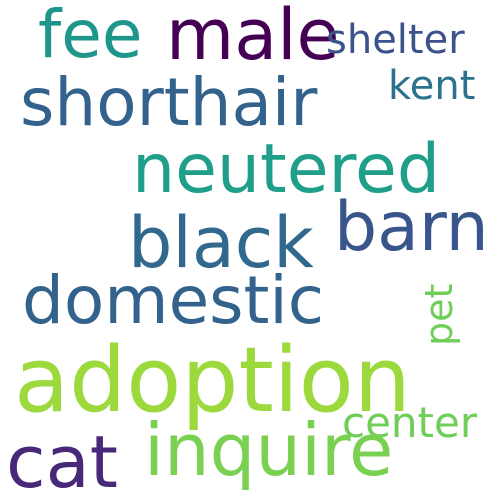  Describe the element at coordinates (395, 40) in the screenshot. I see `word-shelter: shelter` at that location.